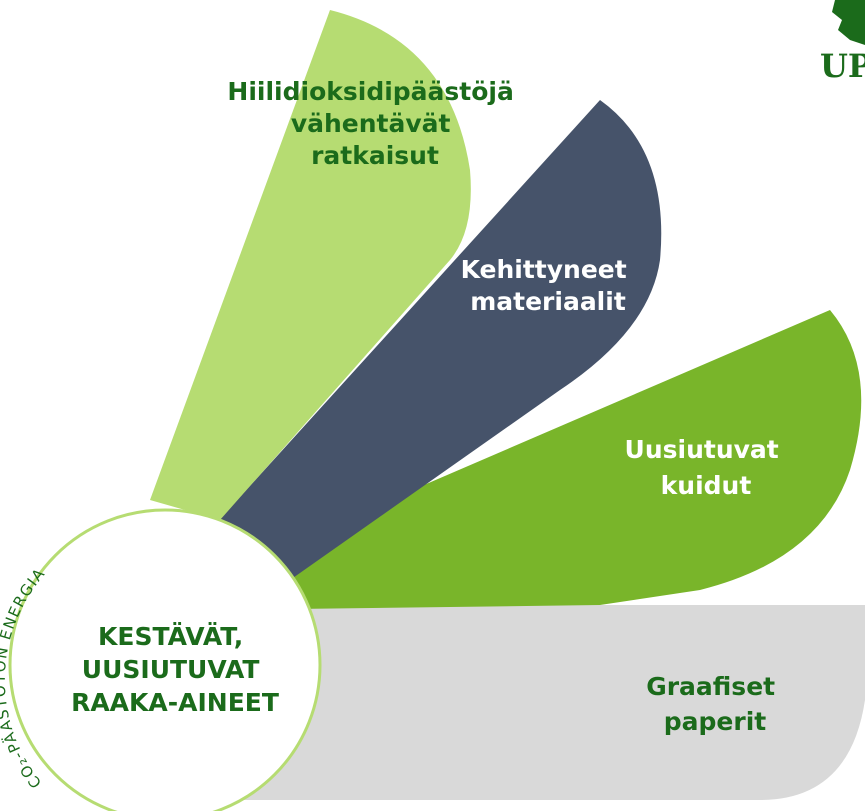 This screenshot has height=811, width=865. Describe the element at coordinates (375, 155) in the screenshot. I see `label-line: ratkaisut` at that location.